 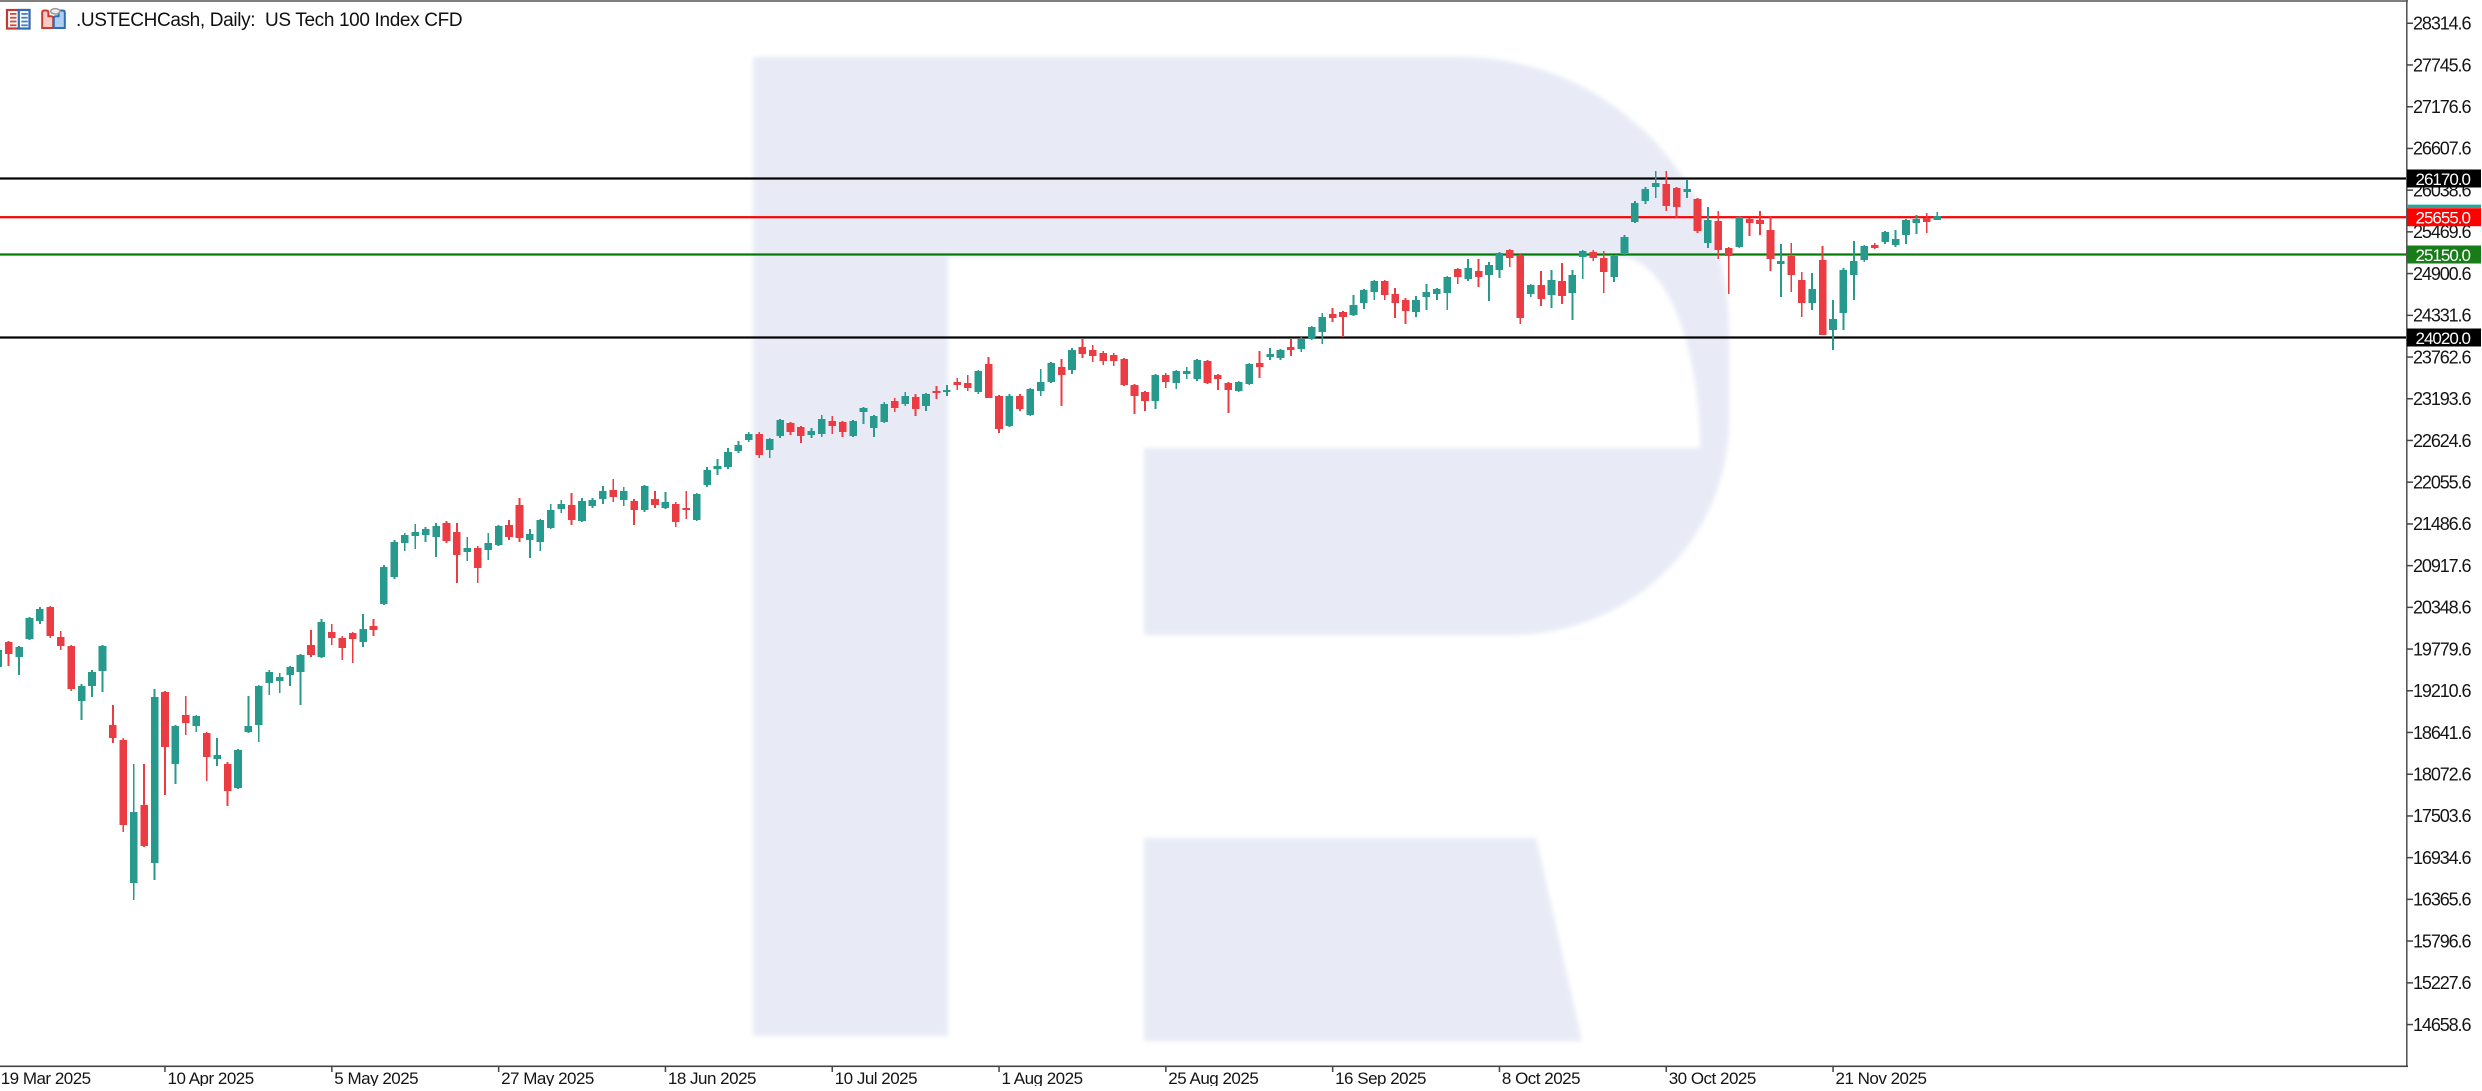 I want to click on svg-text: 19779.6, so click(x=2442, y=649).